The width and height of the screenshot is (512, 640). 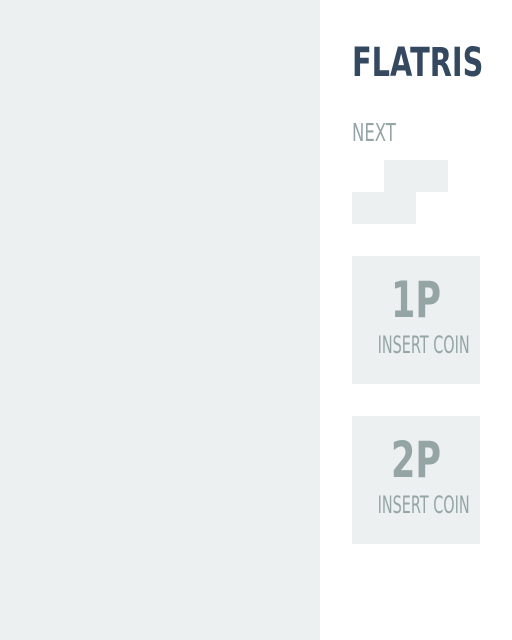 I want to click on player-2-button: 2P INSERT COIN, so click(x=416, y=480).